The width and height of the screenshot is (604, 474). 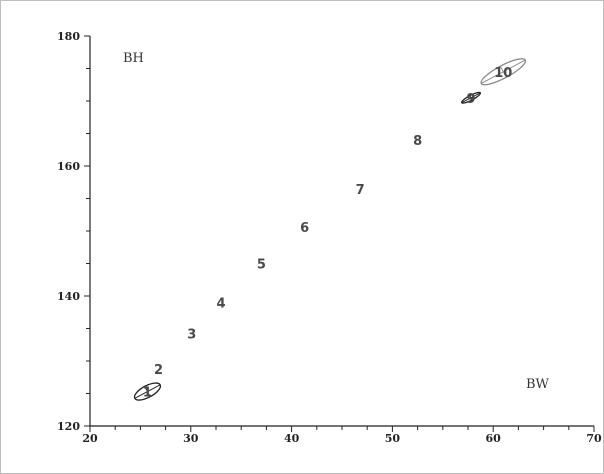 I want to click on y-tick-label: 140, so click(x=68, y=296).